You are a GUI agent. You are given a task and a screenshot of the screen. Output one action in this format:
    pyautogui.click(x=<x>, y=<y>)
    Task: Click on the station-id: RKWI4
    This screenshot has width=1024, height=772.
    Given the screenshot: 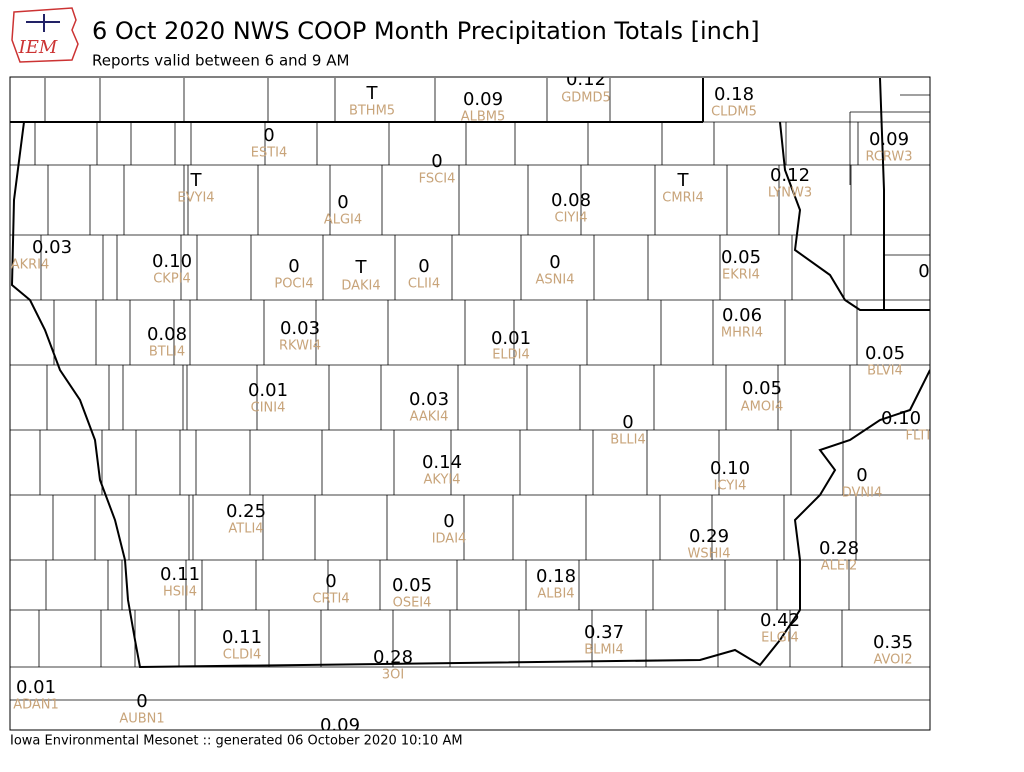 What is the action you would take?
    pyautogui.click(x=300, y=346)
    